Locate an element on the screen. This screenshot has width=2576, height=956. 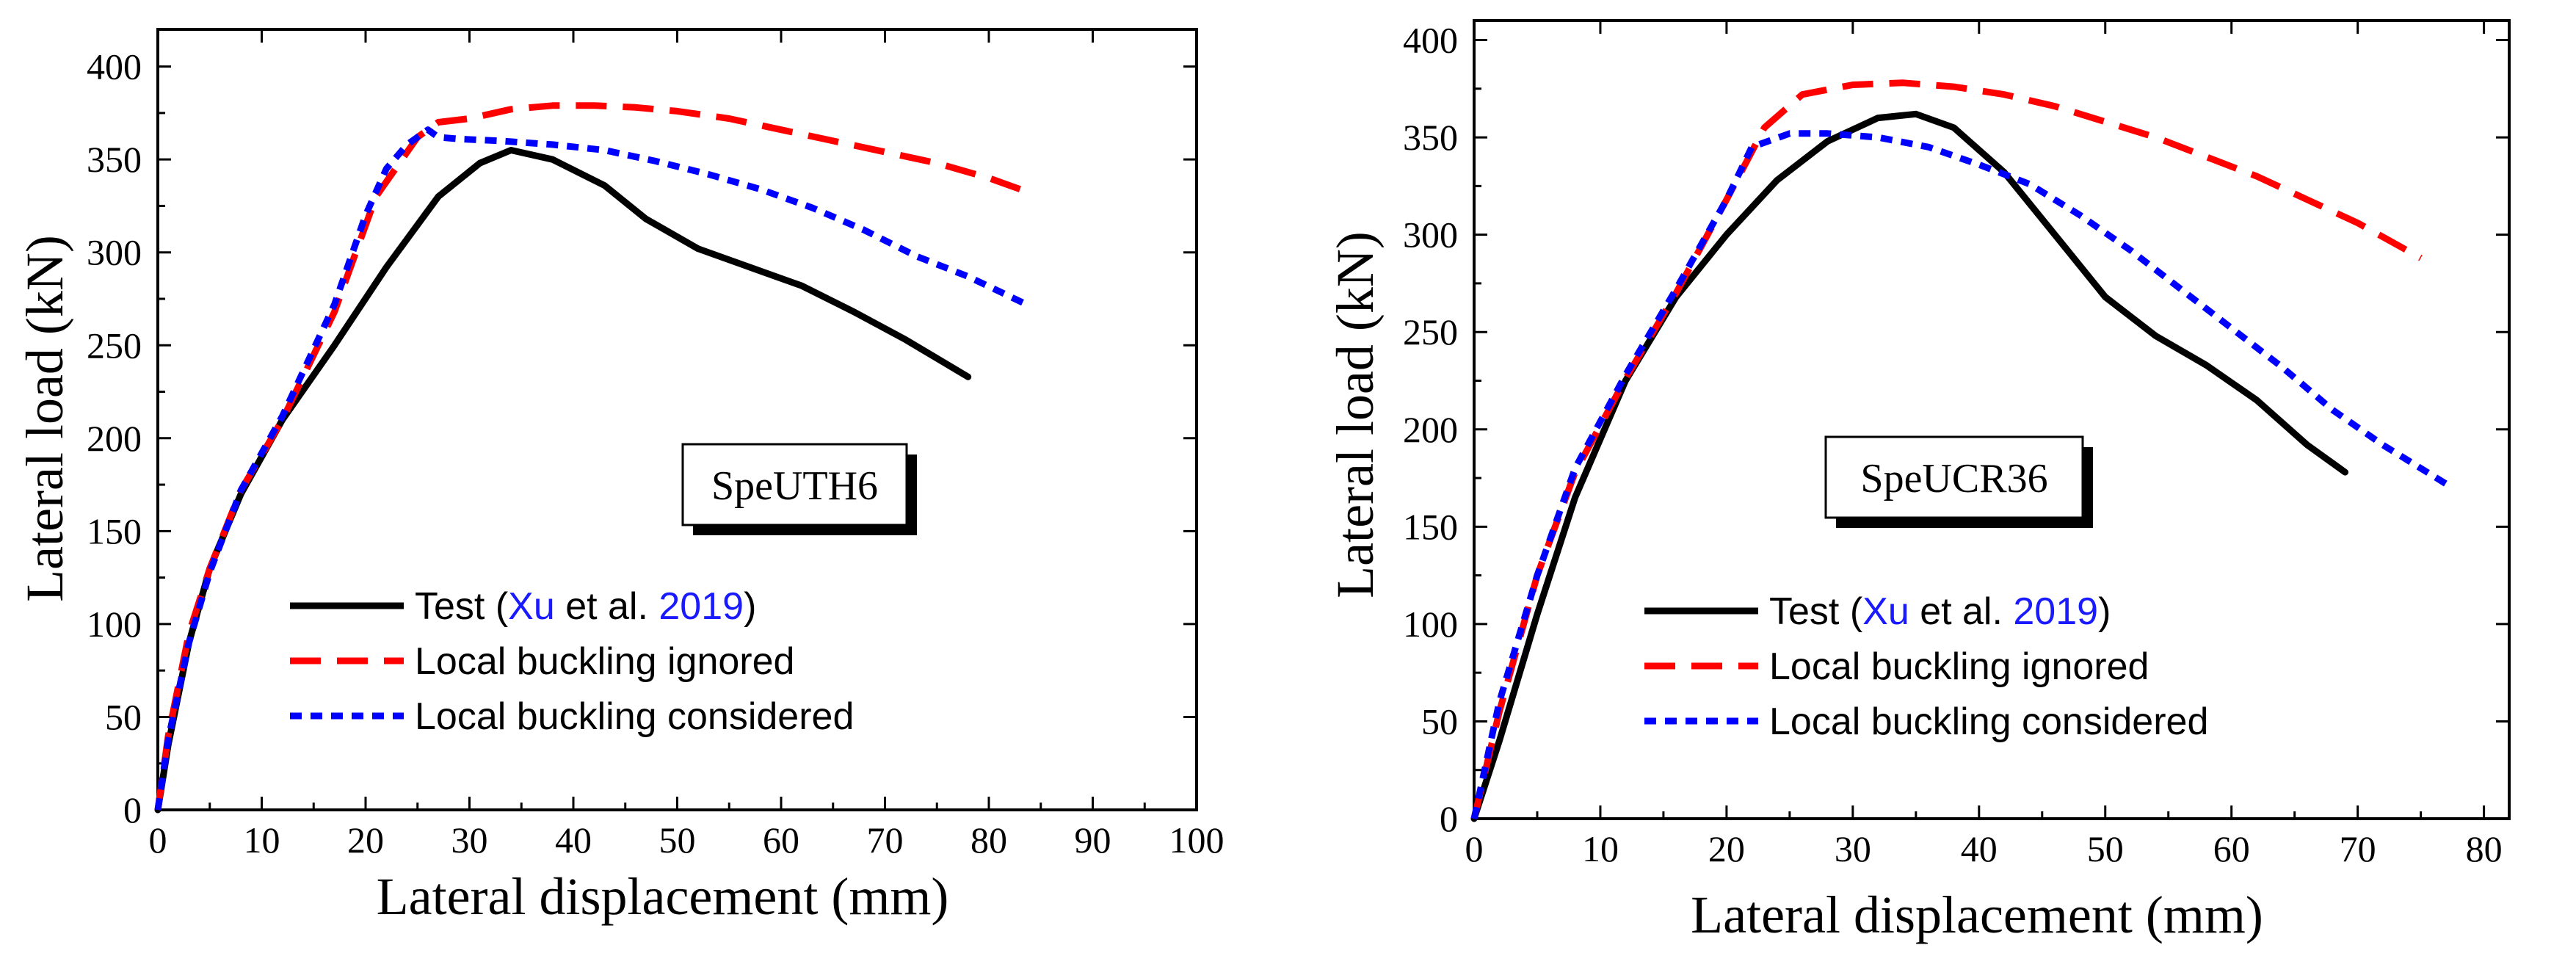
specimen-label: SpeUTH6 is located at coordinates (795, 486).